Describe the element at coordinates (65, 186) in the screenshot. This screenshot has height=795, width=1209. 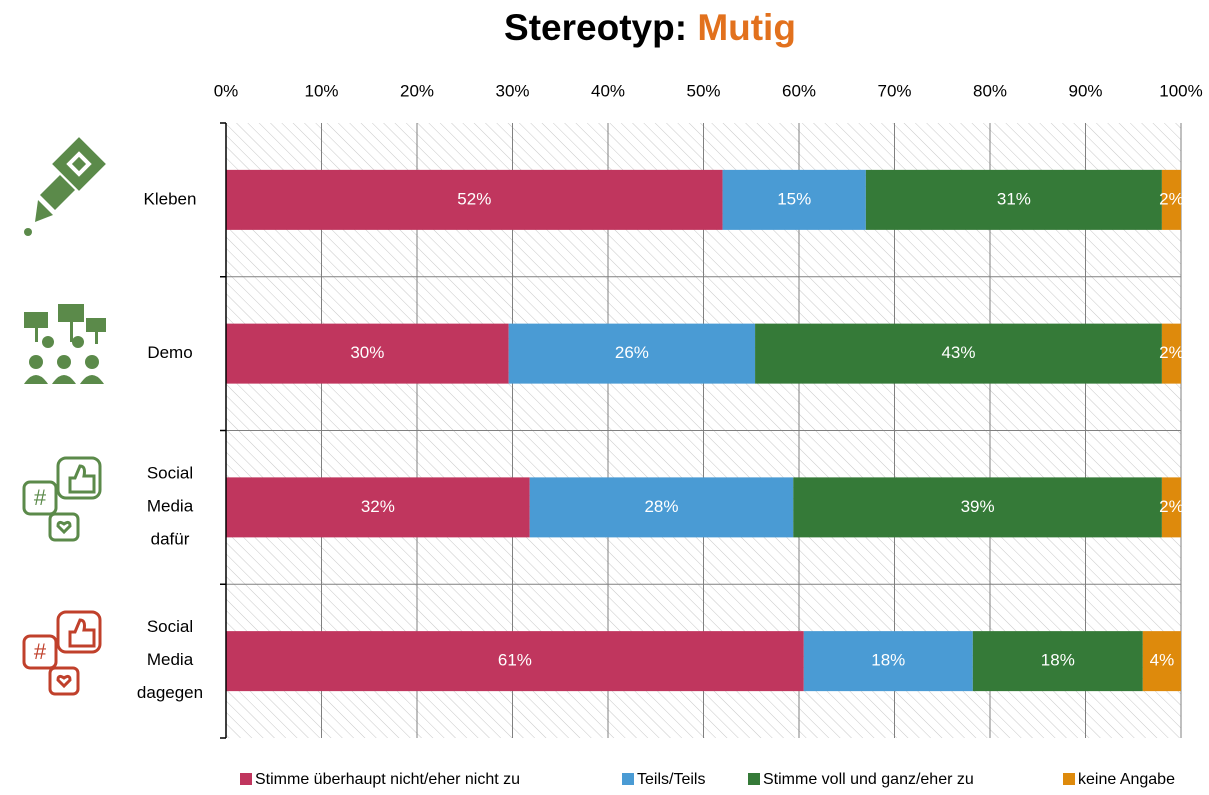
I see `icon-marker` at that location.